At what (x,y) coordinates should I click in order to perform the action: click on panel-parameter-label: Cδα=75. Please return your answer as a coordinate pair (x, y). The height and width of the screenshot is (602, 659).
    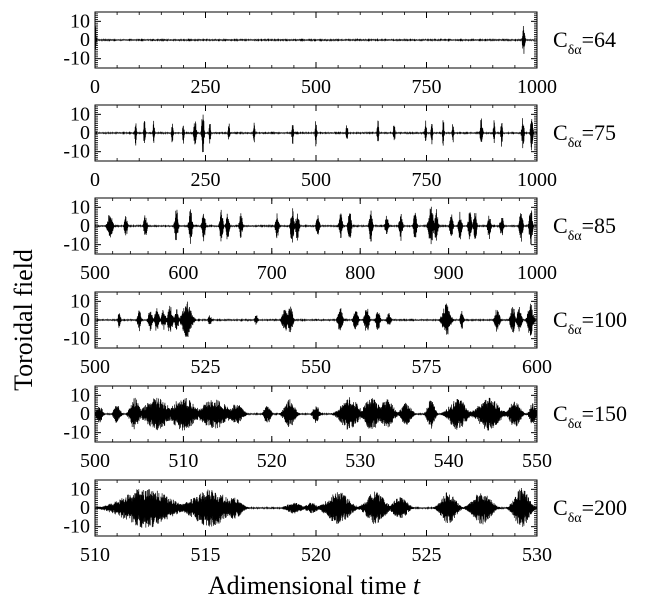
    Looking at the image, I should click on (584, 135).